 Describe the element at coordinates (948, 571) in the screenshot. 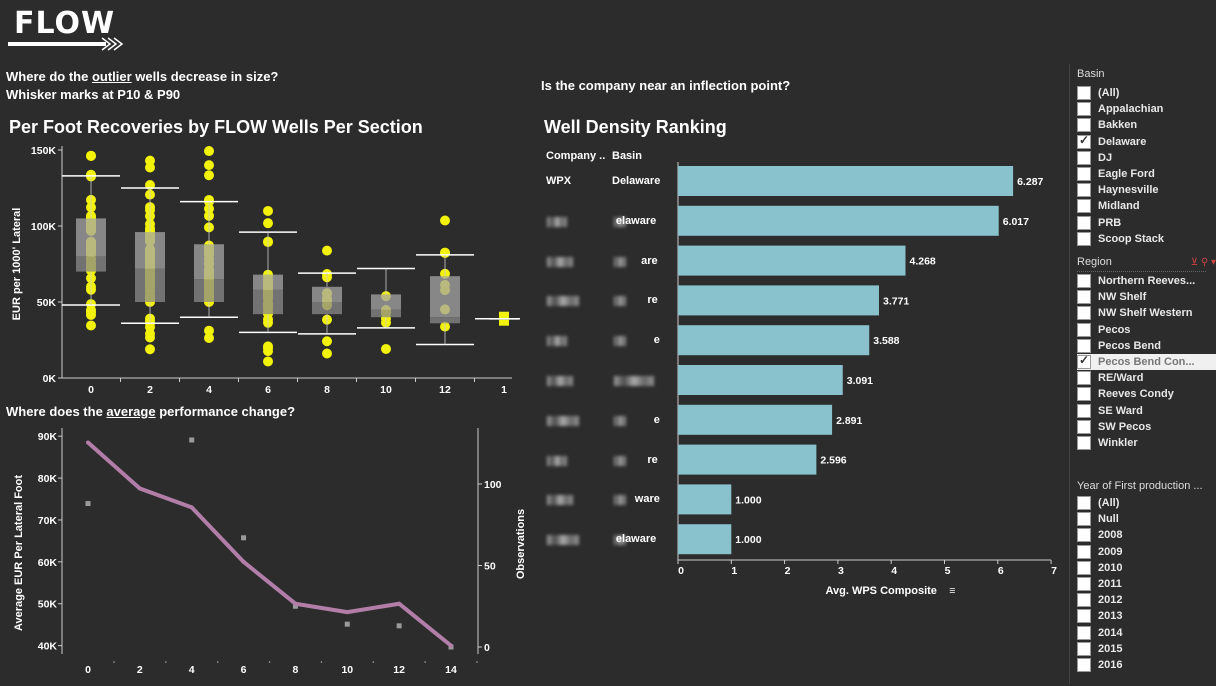

I see `bar-x-tick-label: 5` at that location.